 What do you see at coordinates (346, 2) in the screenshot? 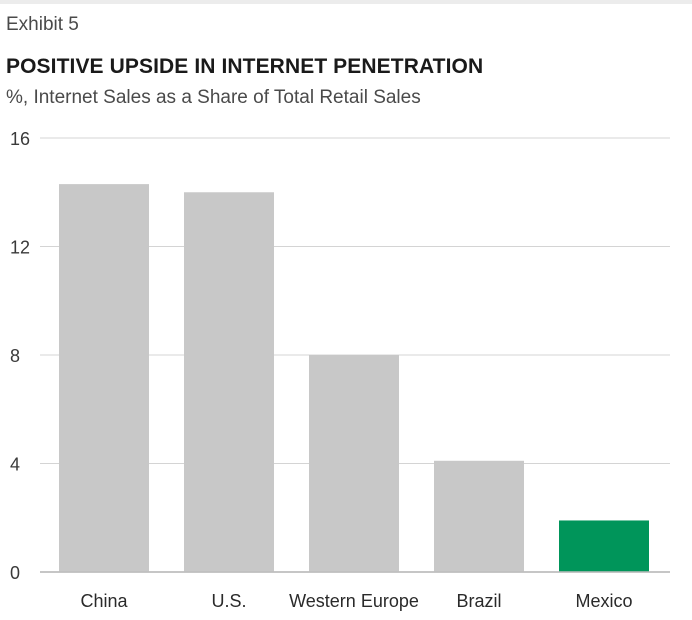
I see `top-rule` at bounding box center [346, 2].